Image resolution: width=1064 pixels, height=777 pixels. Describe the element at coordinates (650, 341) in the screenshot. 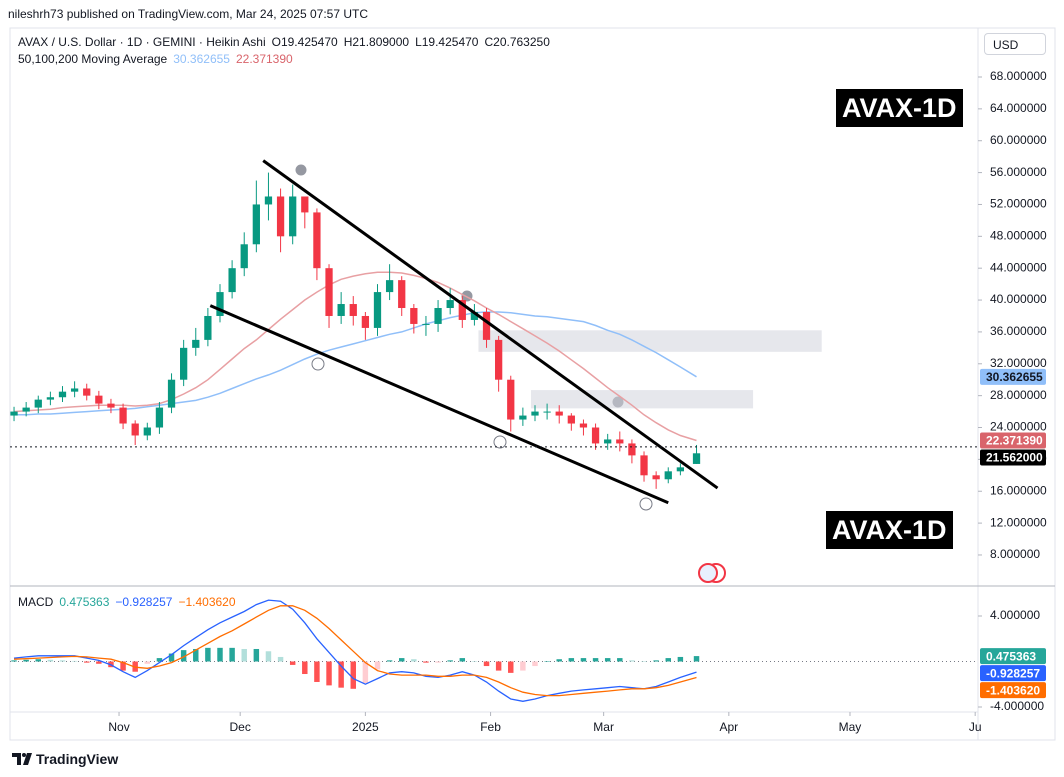

I see `zone` at that location.